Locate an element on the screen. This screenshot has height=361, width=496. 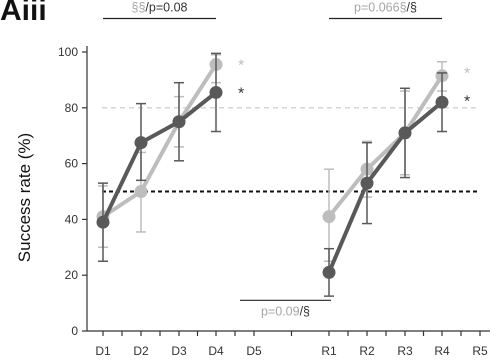
data-point-light-R1 is located at coordinates (329, 217).